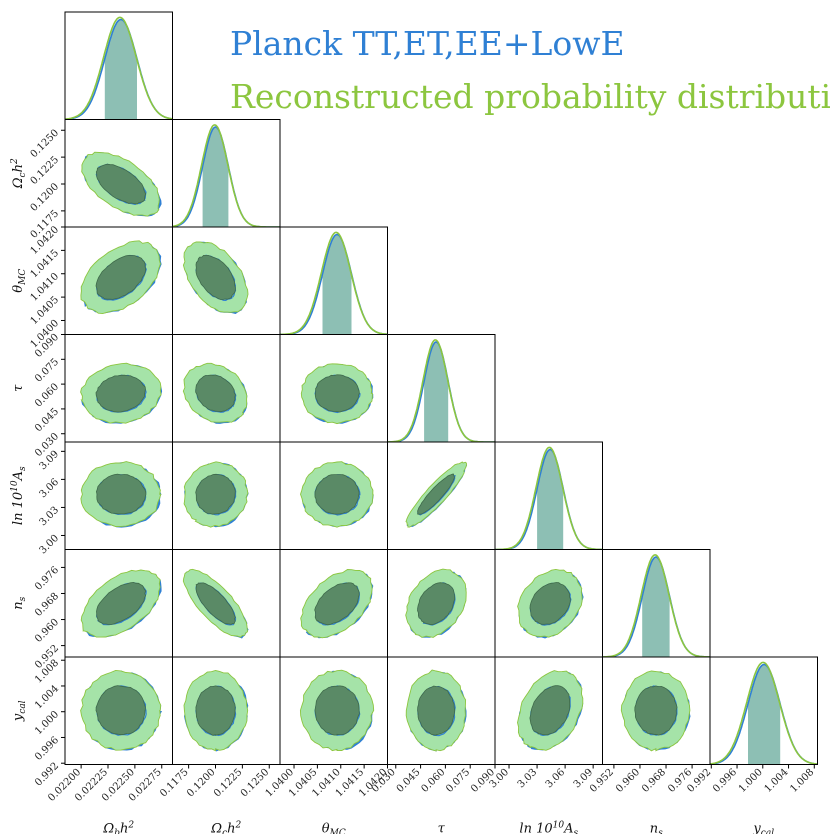 This screenshot has height=834, width=830. I want to click on panel-tau-thetaMC, so click(333, 388).